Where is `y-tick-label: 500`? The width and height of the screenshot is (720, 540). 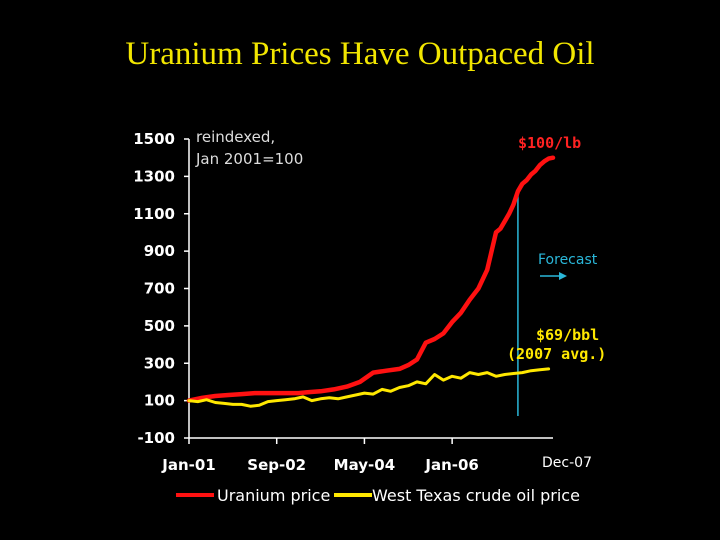
y-tick-label: 500 is located at coordinates (159, 326).